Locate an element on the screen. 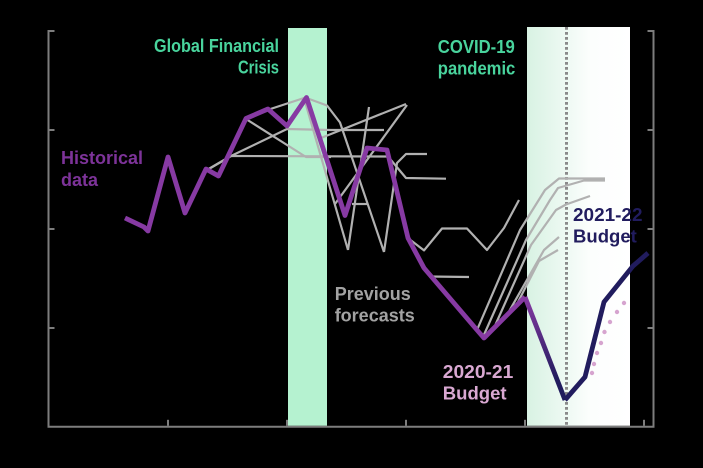  svg-text: pandemic is located at coordinates (477, 68).